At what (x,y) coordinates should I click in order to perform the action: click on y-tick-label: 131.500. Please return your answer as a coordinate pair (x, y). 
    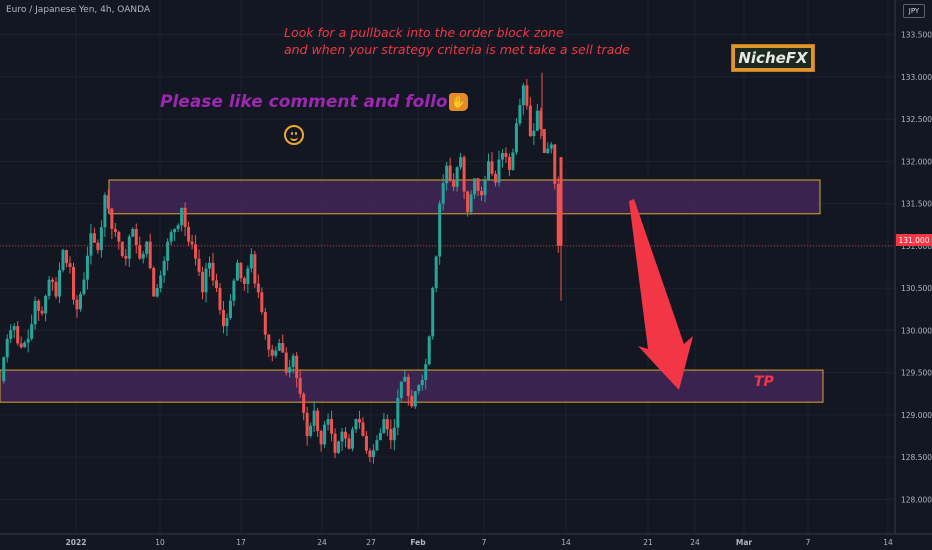
    Looking at the image, I should click on (916, 204).